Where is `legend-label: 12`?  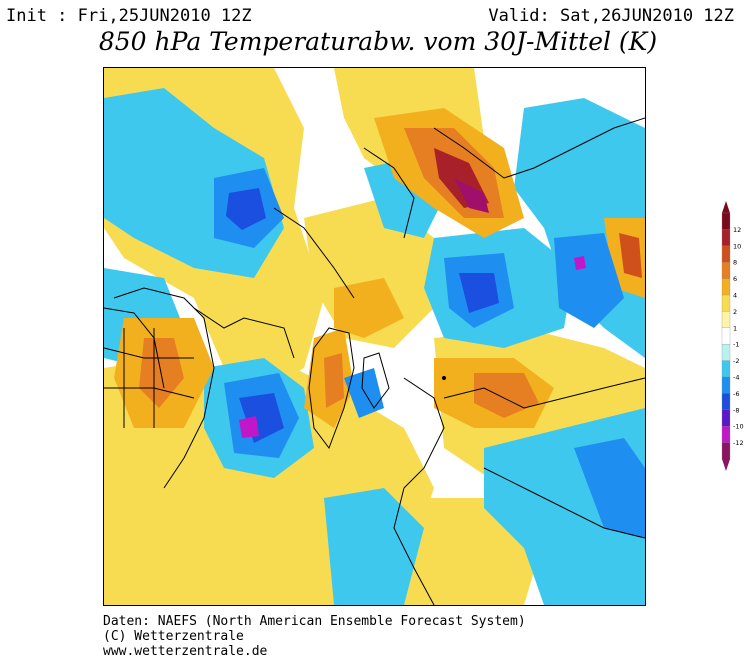
legend-label: 12 is located at coordinates (737, 230).